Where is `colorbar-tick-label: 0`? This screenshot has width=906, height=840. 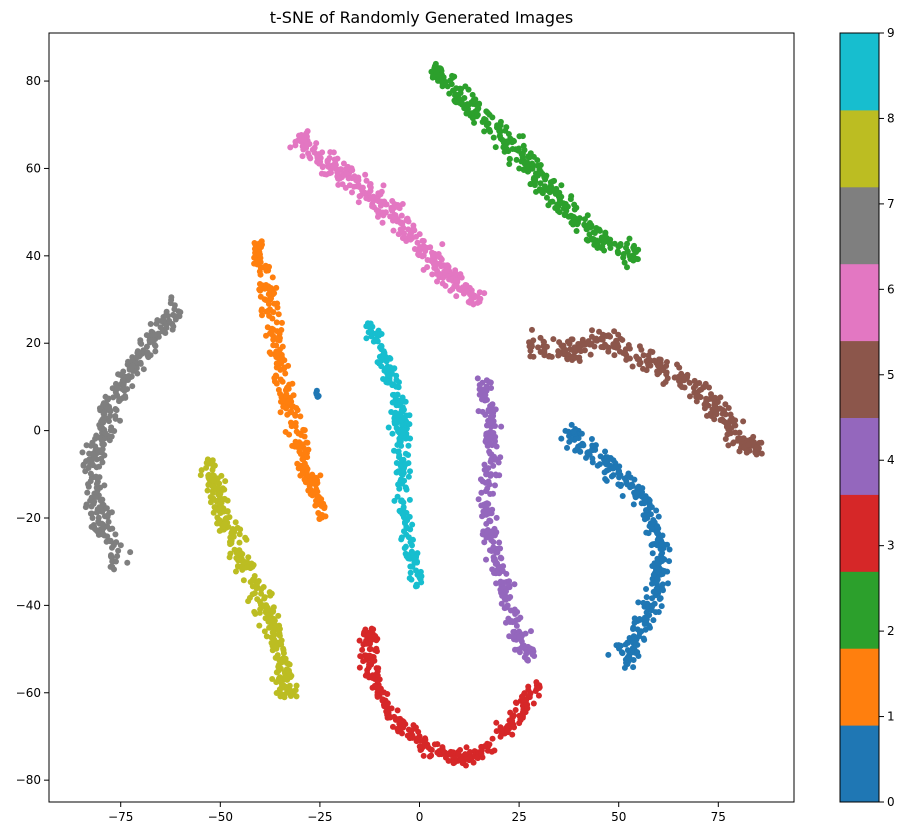 colorbar-tick-label: 0 is located at coordinates (891, 802).